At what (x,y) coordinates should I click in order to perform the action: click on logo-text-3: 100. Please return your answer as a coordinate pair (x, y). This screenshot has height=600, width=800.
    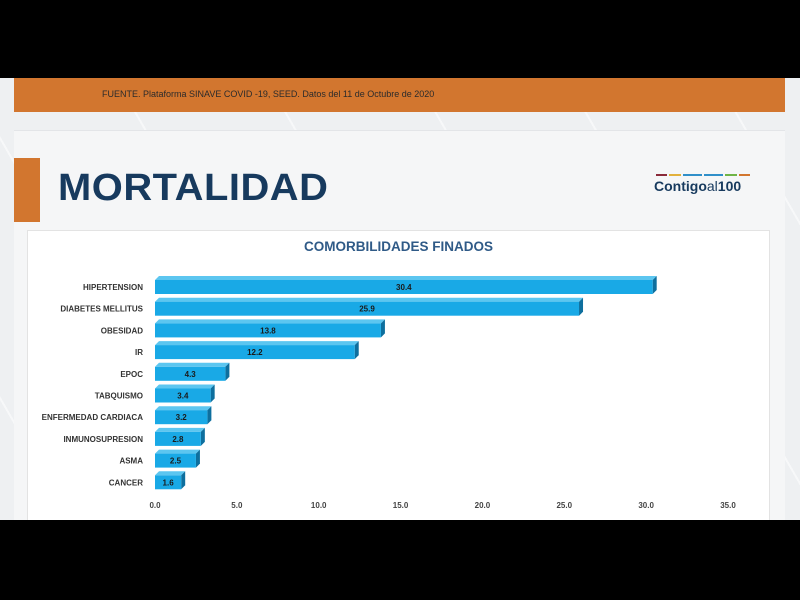
    Looking at the image, I should click on (729, 186).